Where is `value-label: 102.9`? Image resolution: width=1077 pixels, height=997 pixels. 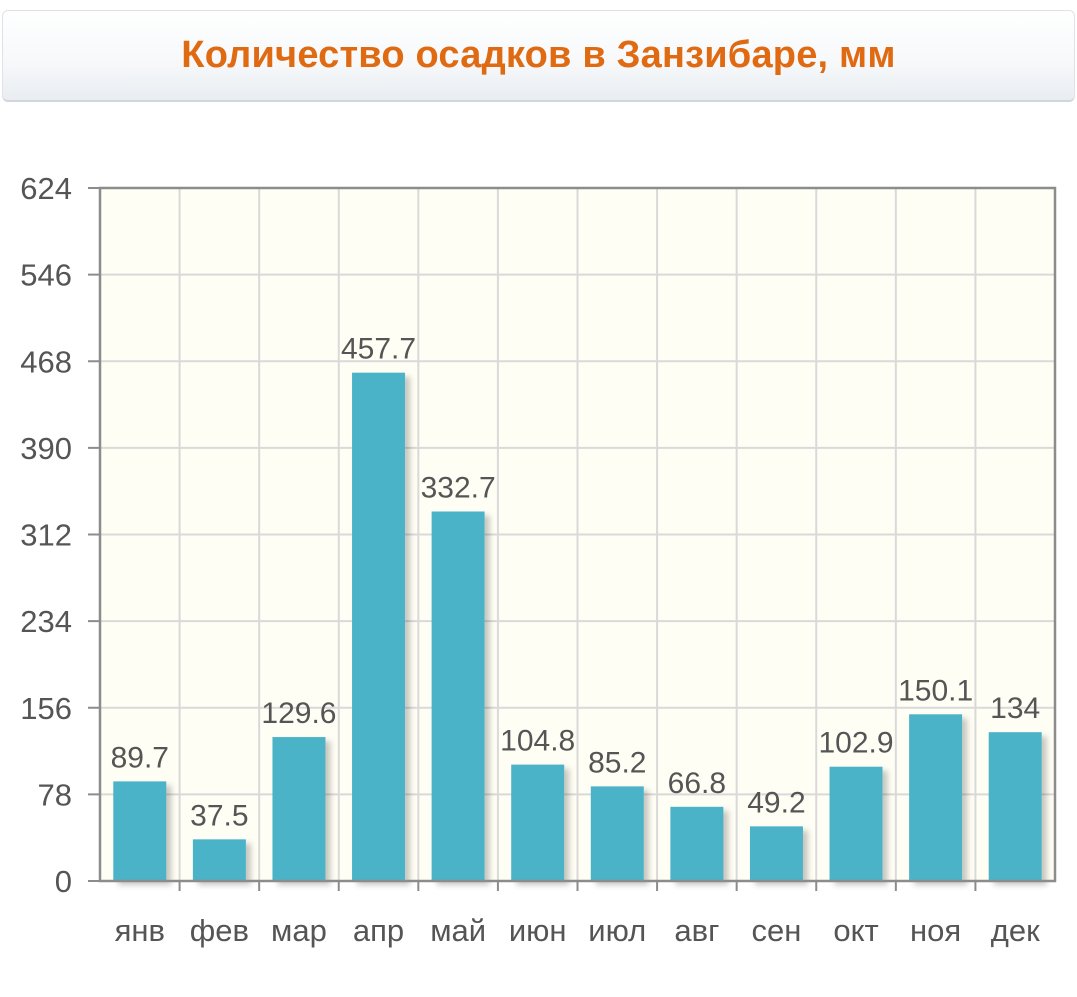 value-label: 102.9 is located at coordinates (856, 743).